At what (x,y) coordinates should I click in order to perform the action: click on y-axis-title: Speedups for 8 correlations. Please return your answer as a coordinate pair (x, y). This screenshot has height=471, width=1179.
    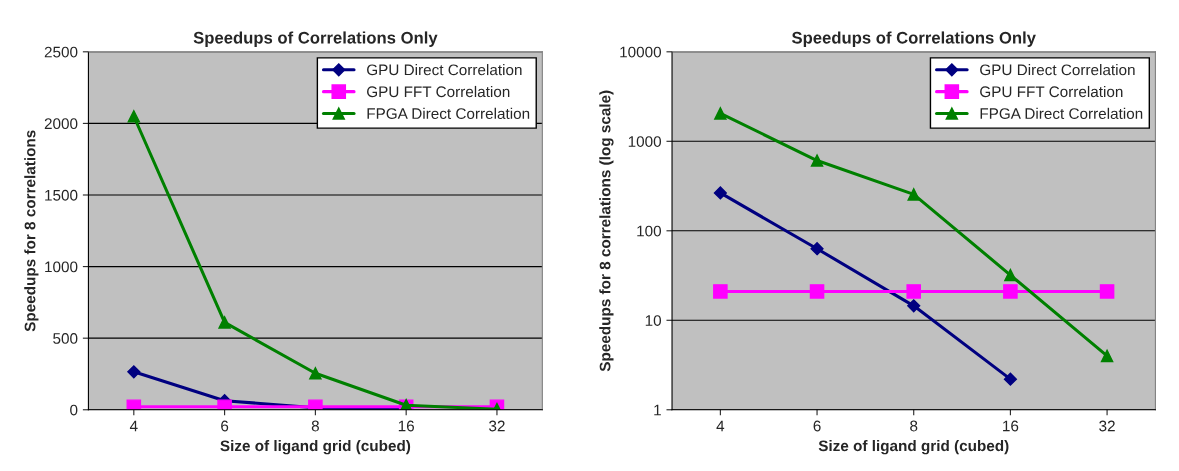
    Looking at the image, I should click on (31, 231).